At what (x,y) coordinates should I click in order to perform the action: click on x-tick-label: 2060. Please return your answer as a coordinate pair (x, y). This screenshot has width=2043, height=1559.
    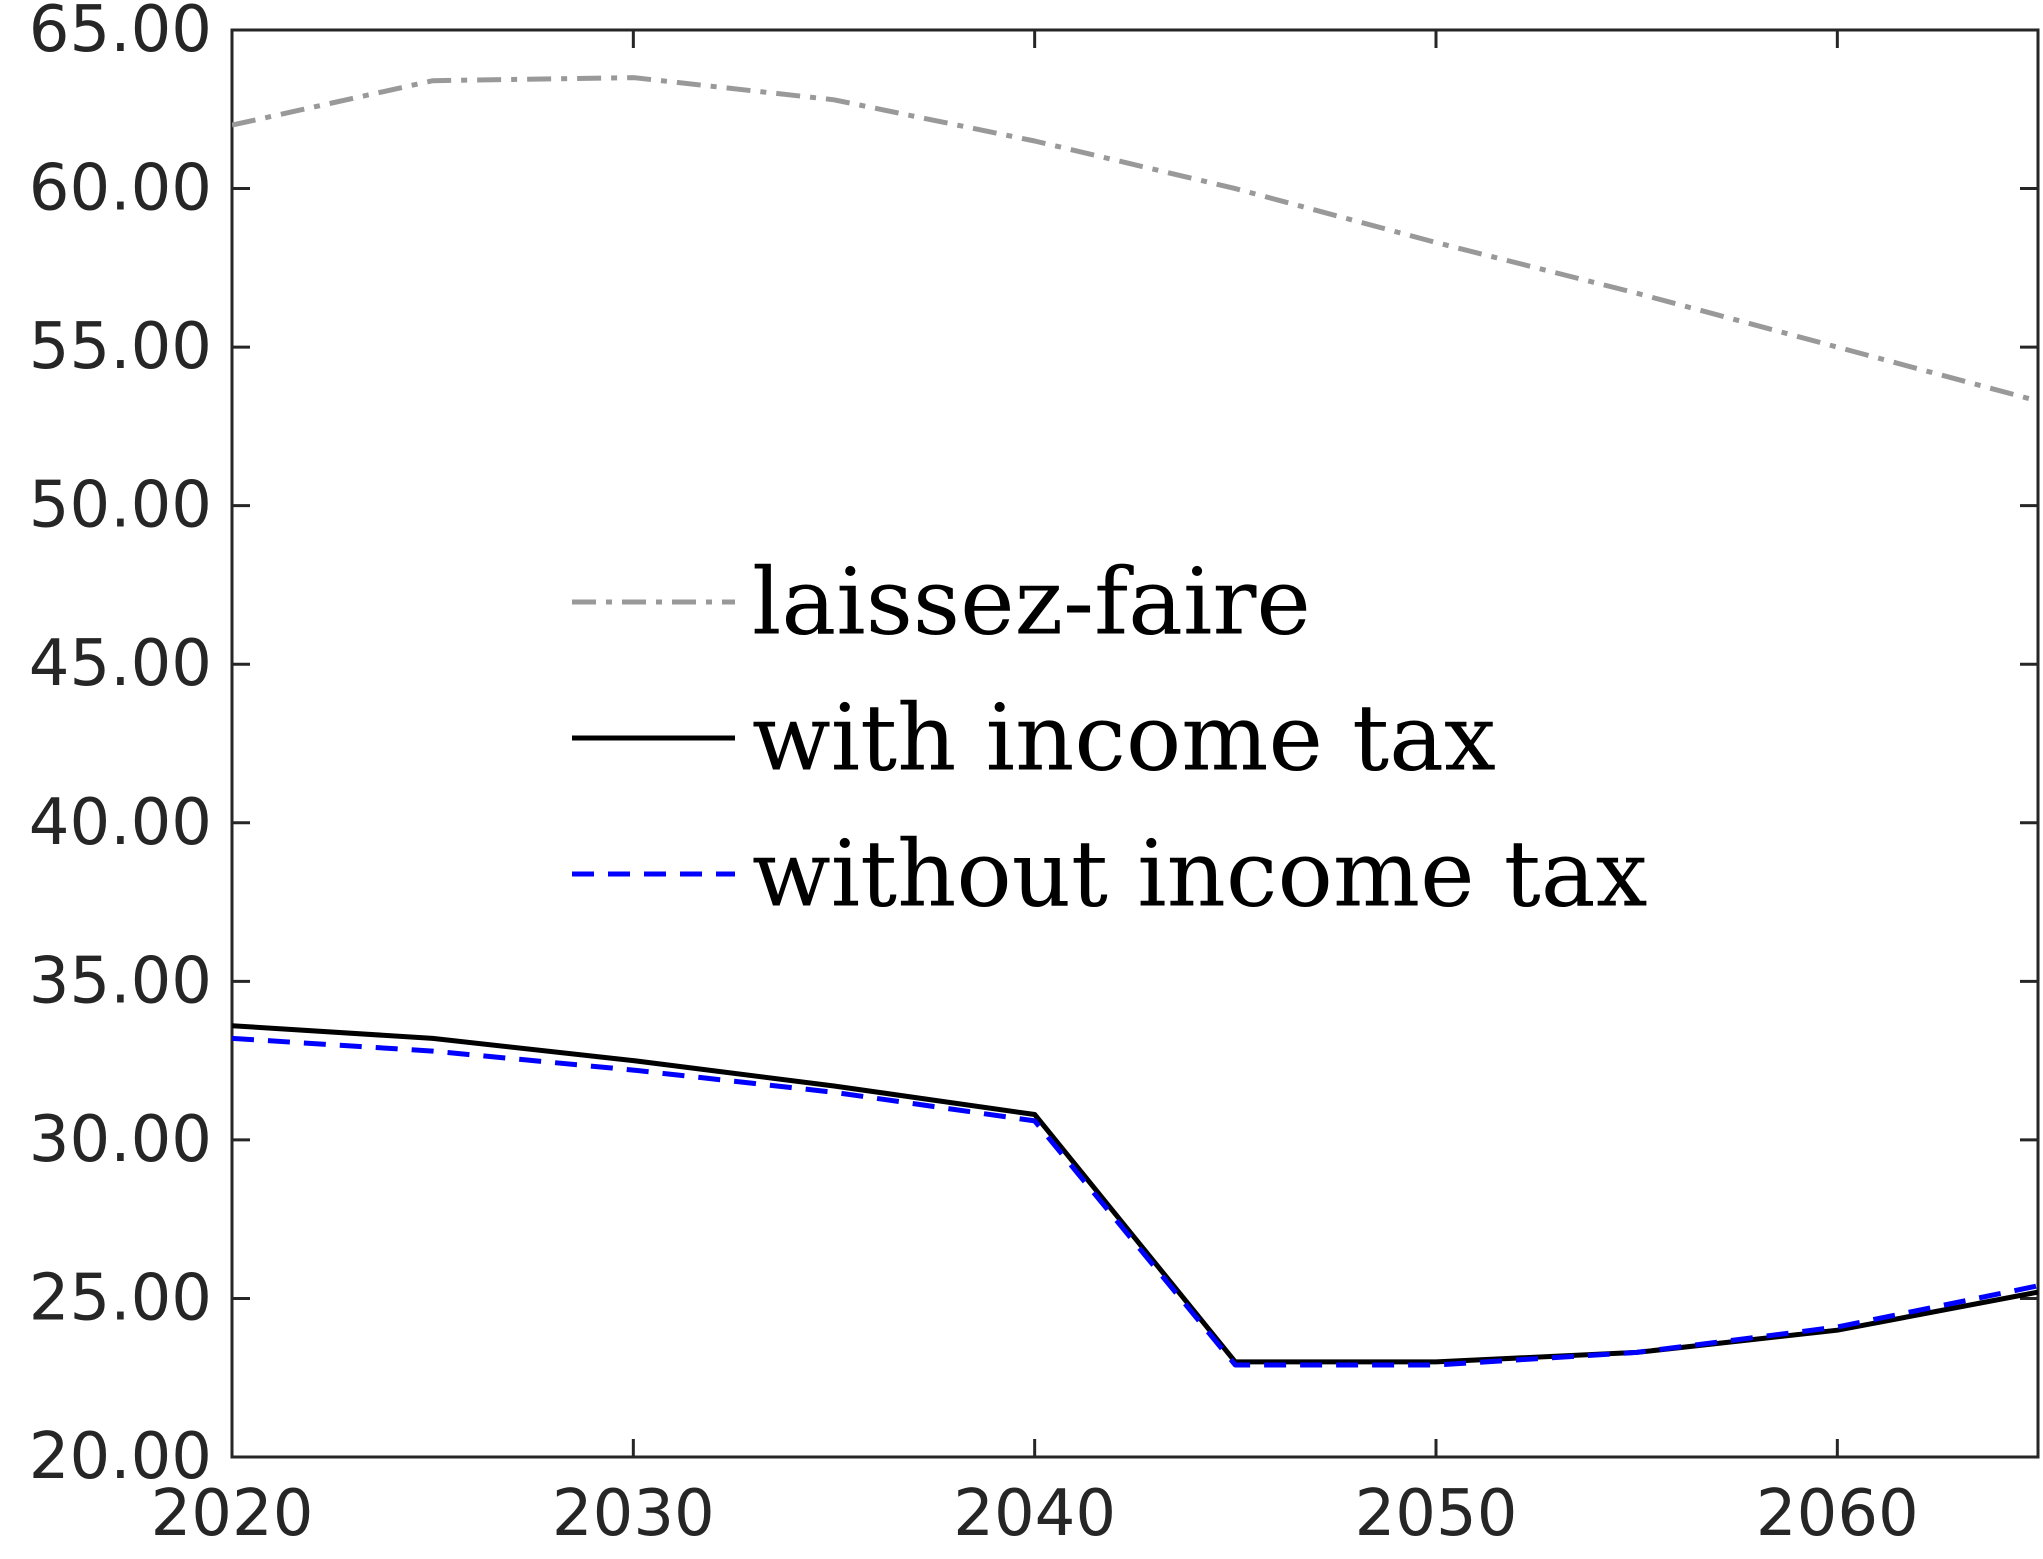
    Looking at the image, I should click on (1837, 1514).